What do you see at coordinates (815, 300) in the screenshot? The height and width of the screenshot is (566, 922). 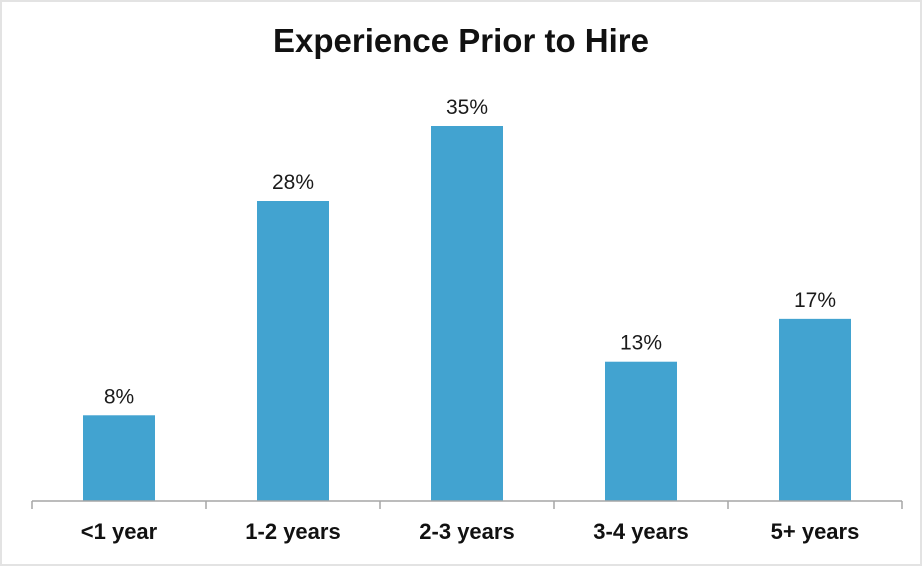 I see `data-label: 17%` at bounding box center [815, 300].